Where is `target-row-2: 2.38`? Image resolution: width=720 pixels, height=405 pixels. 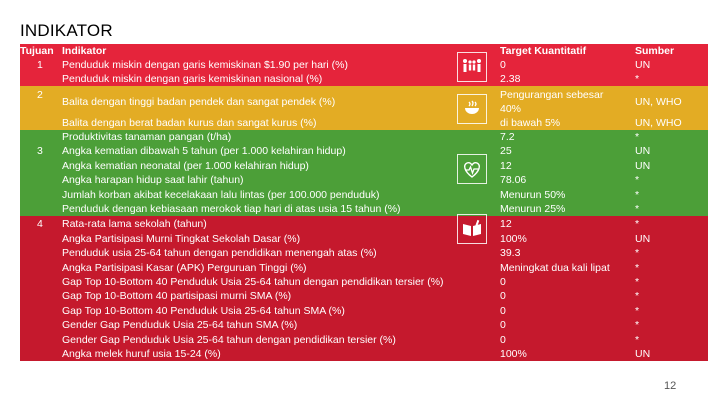 target-row-2: 2.38 is located at coordinates (510, 79).